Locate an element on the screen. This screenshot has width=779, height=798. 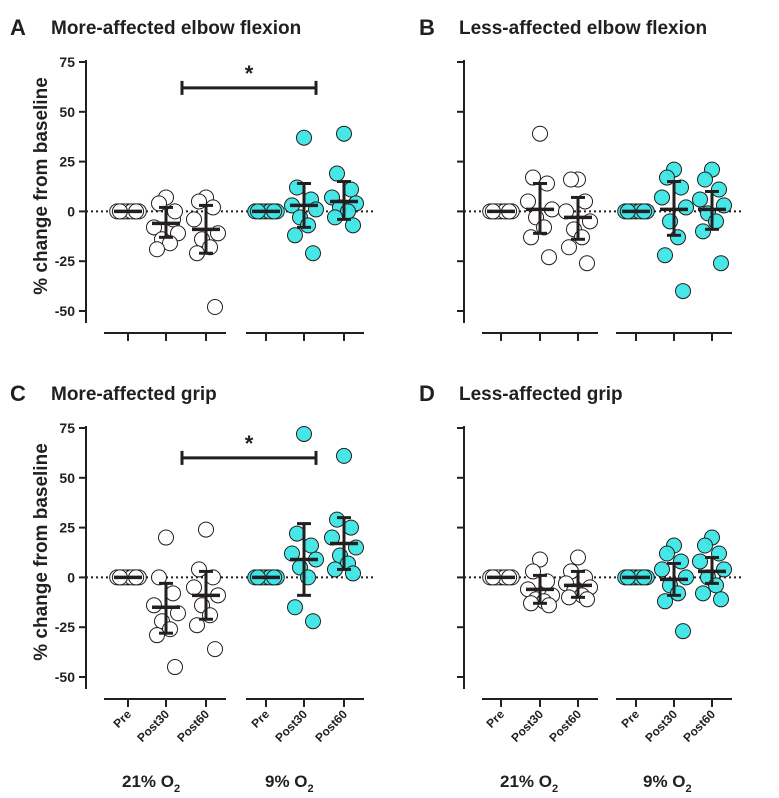
panel-letter-c: C is located at coordinates (18, 393).